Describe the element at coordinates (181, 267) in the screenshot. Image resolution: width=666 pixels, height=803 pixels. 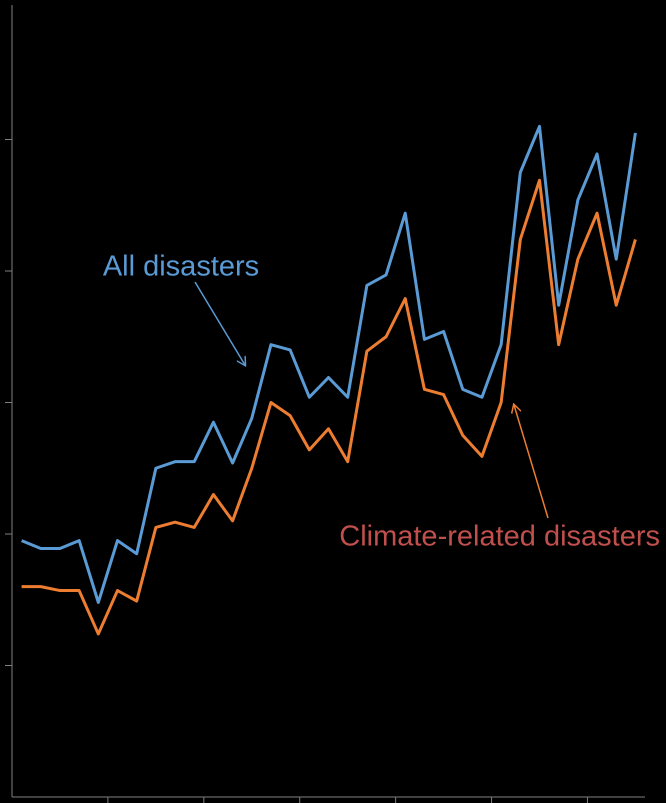
I see `series-annotation: All disasters` at that location.